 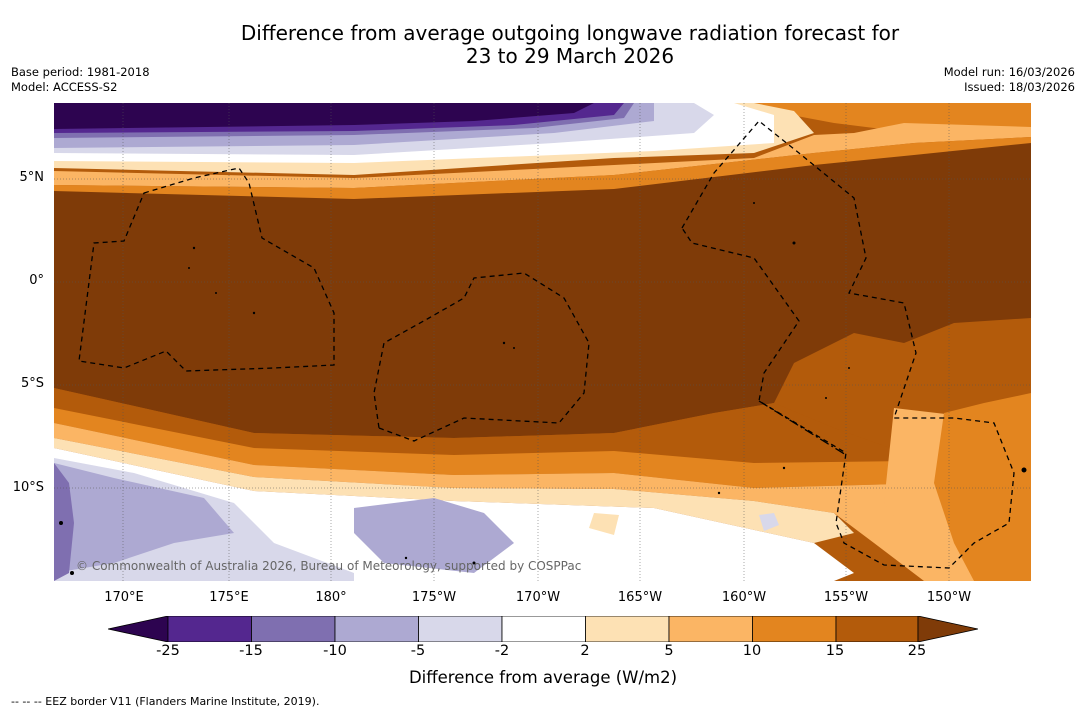 What do you see at coordinates (846, 597) in the screenshot?
I see `lon-label-155w: 155°W` at bounding box center [846, 597].